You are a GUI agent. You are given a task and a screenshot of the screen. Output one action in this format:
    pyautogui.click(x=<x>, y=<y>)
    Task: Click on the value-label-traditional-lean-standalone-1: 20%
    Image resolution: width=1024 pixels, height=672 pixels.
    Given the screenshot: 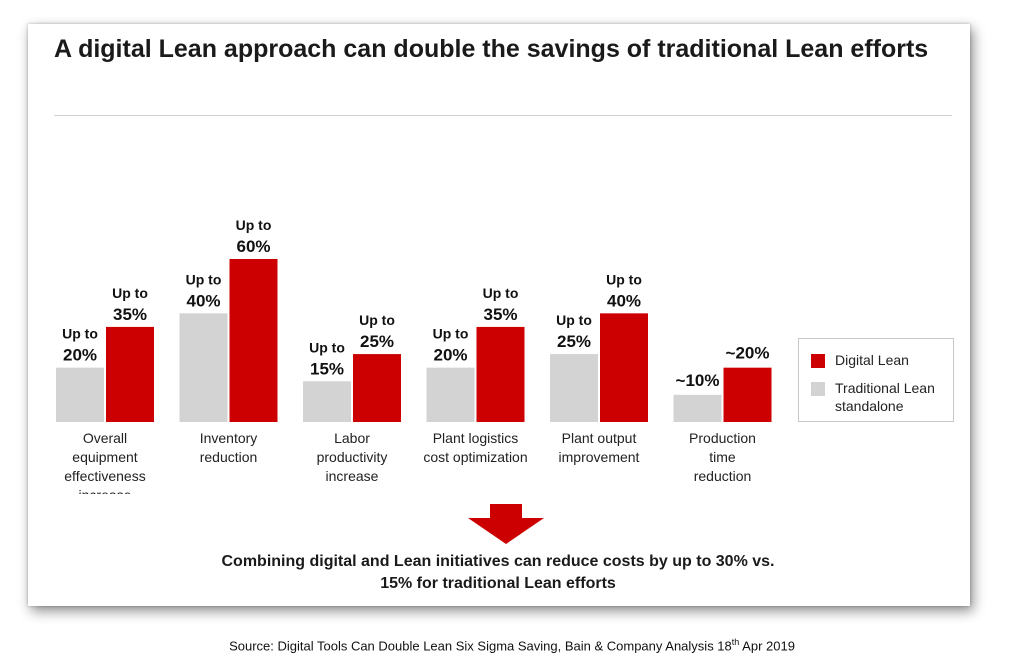 What is the action you would take?
    pyautogui.click(x=80, y=355)
    